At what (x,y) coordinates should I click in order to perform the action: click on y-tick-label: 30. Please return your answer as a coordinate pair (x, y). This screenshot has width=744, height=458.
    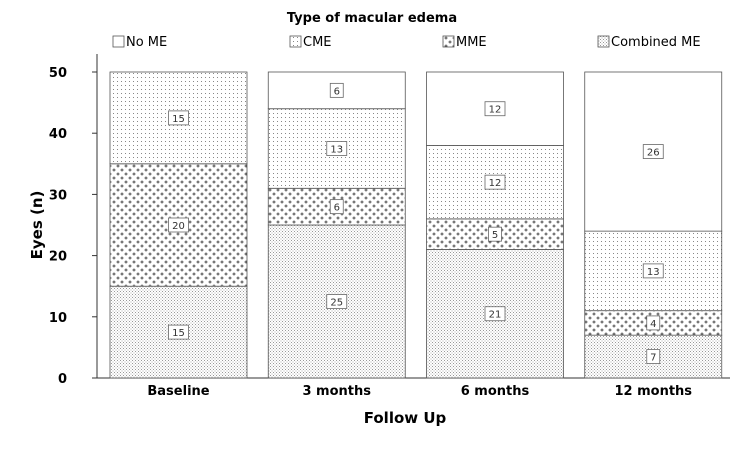
    Looking at the image, I should click on (58, 195).